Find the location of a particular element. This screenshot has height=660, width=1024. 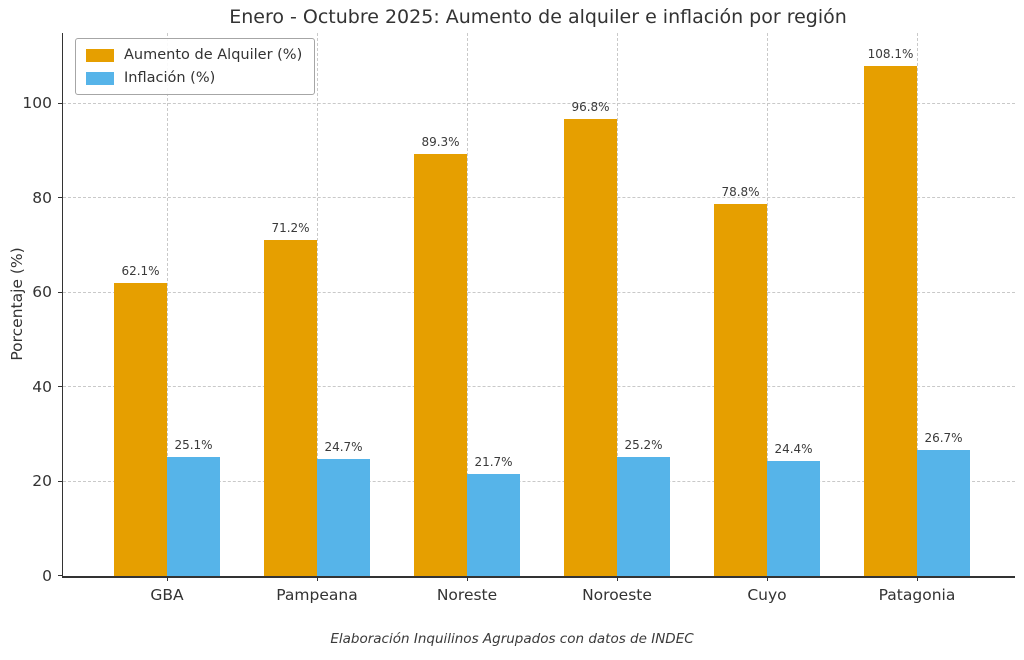

bar-value-label: 78.8% is located at coordinates (740, 191).